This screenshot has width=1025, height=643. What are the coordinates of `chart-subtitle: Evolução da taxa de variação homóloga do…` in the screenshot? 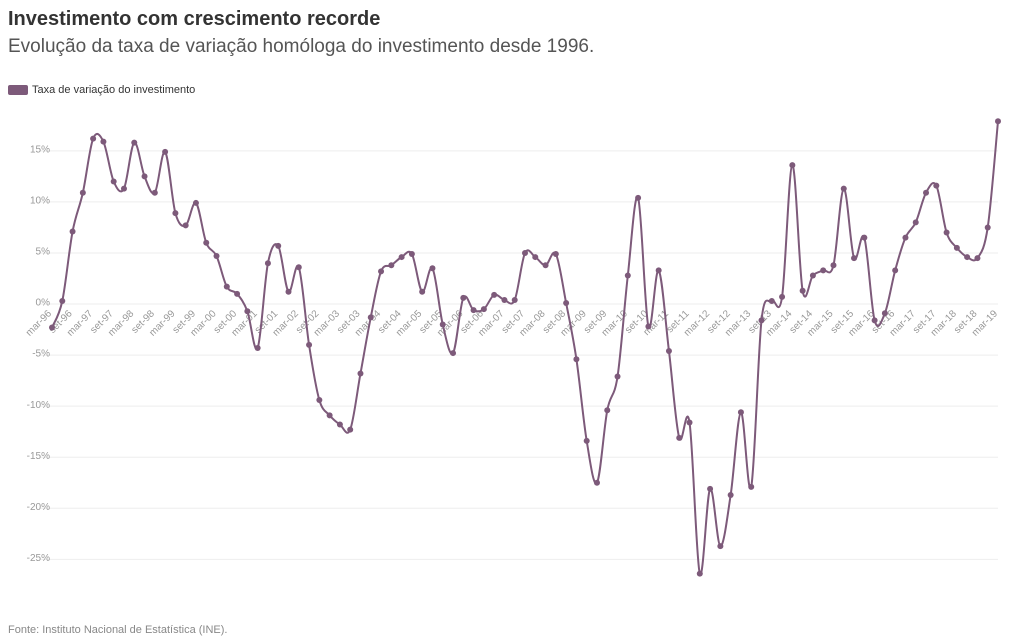 It's located at (301, 46).